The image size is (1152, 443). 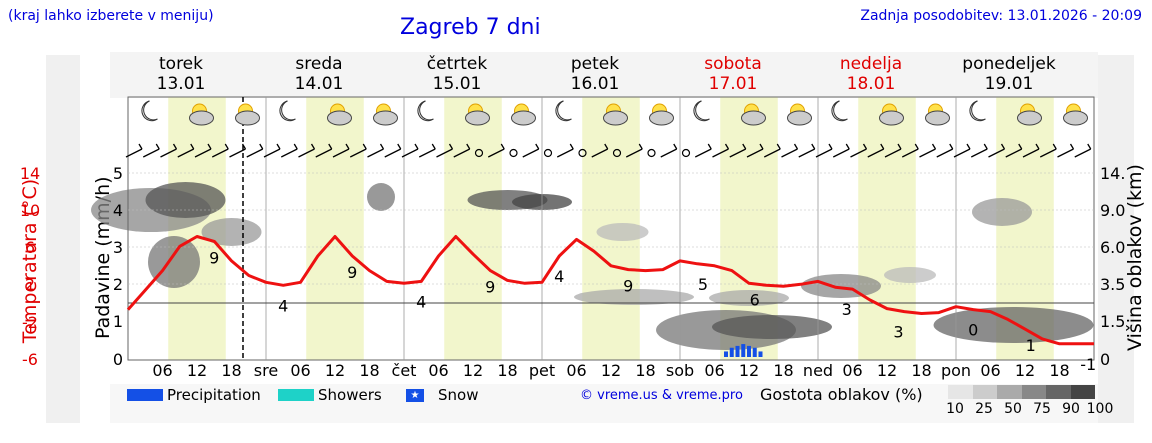 What do you see at coordinates (118, 210) in the screenshot?
I see `precipitation-tick: 4` at bounding box center [118, 210].